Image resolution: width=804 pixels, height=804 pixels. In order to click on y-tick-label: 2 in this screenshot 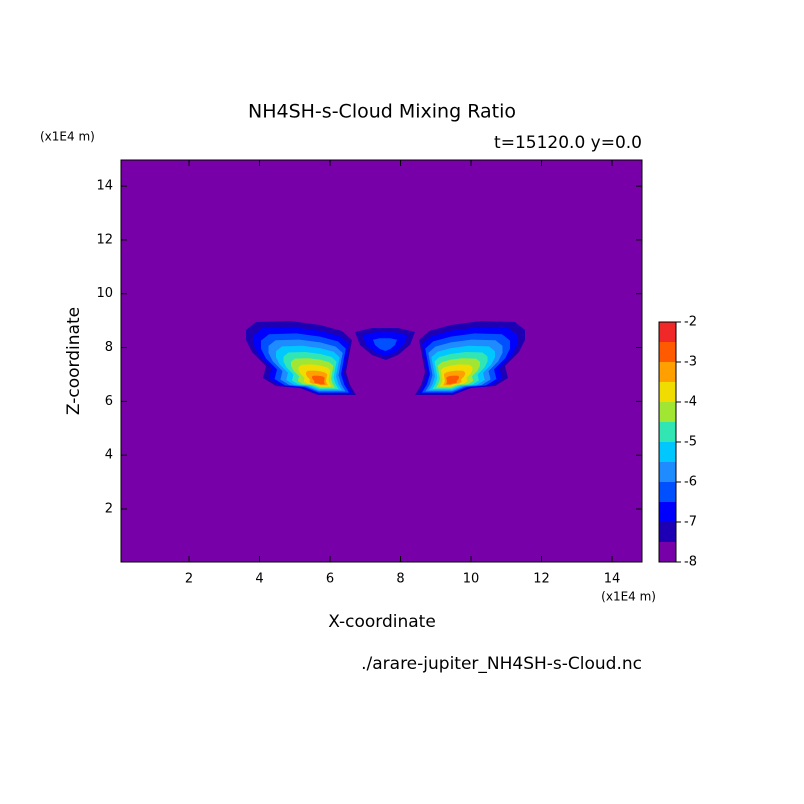, I will do `click(109, 508)`.